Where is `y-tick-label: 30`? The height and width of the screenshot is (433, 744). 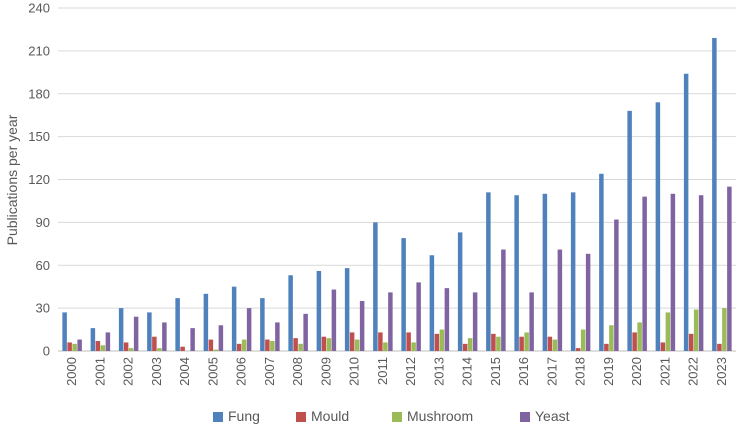 y-tick-label: 30 is located at coordinates (43, 308).